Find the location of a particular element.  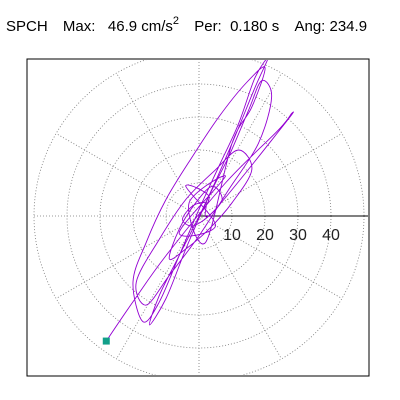

station-code: SPCH is located at coordinates (27, 26).